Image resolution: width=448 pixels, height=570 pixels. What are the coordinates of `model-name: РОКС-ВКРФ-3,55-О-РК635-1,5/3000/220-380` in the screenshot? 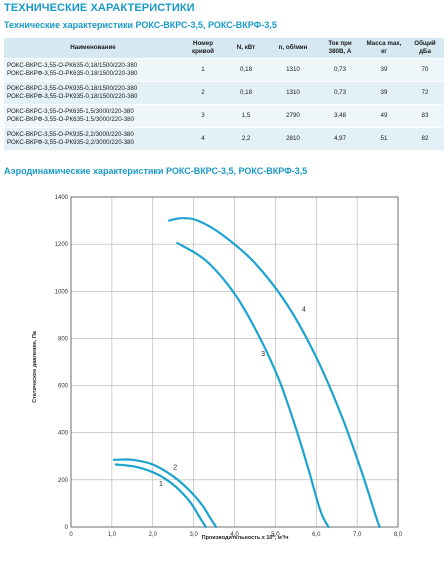 It's located at (71, 119).